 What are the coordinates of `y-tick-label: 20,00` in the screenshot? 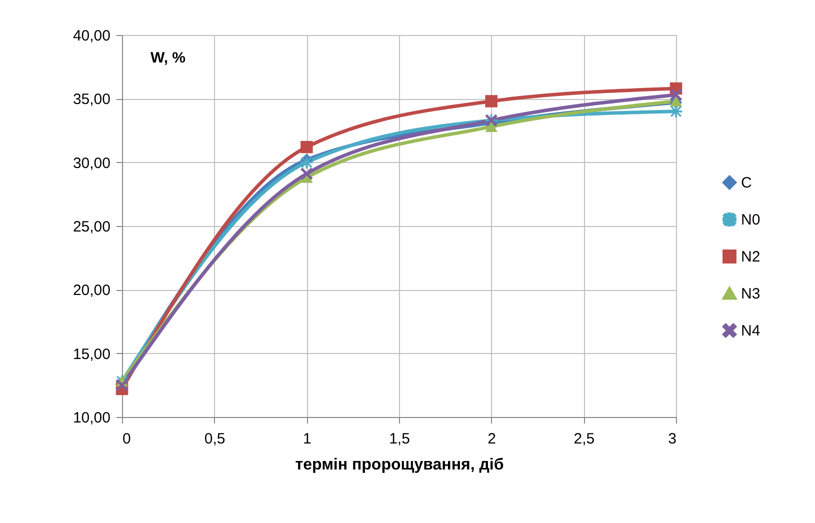 It's located at (91, 291).